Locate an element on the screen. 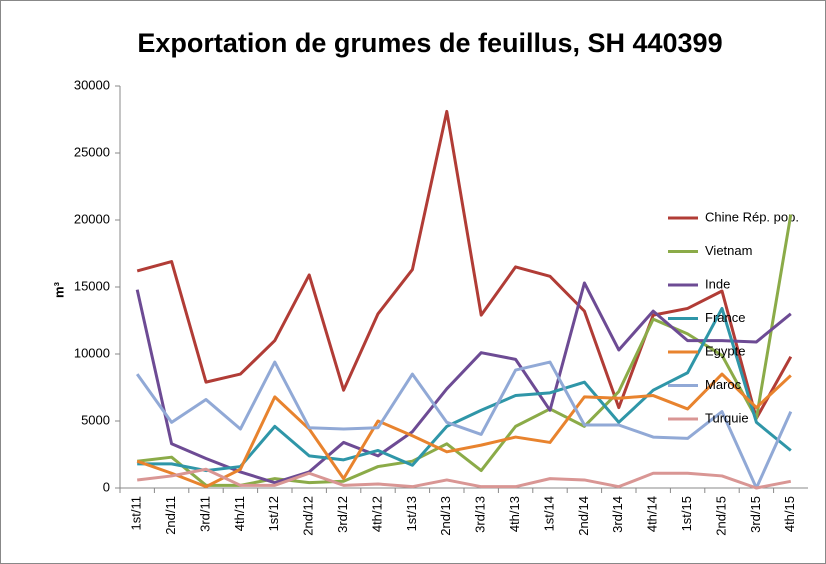 The image size is (826, 564). legend-label: Vietnam is located at coordinates (728, 250).